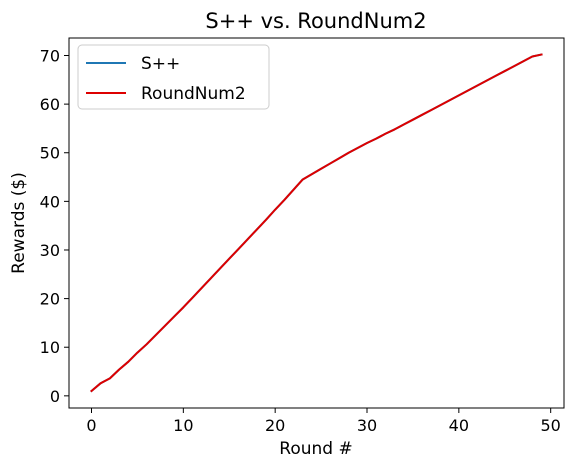  What do you see at coordinates (91, 425) in the screenshot?
I see `x-tick-label: 0` at bounding box center [91, 425].